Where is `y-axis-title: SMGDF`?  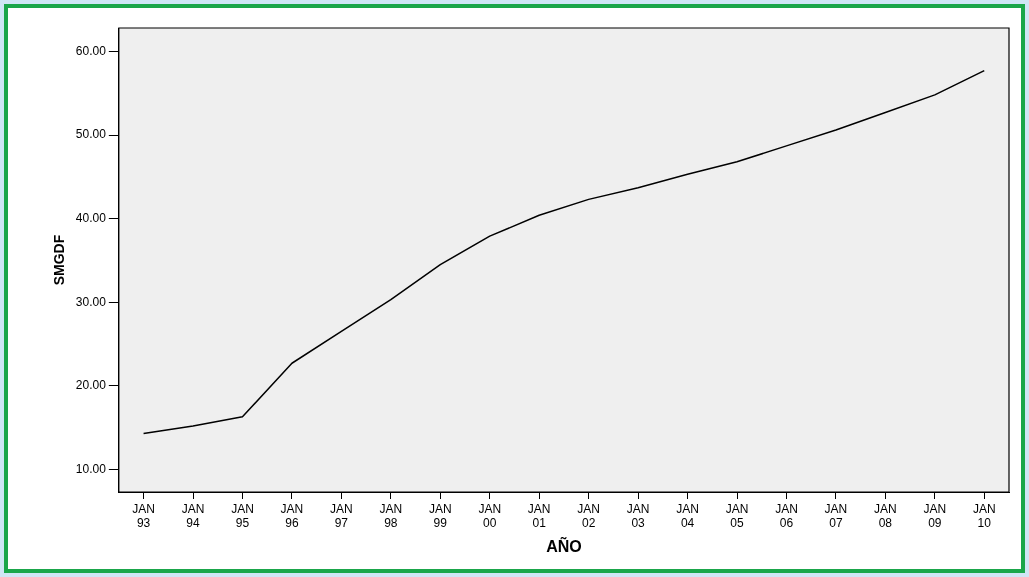
y-axis-title: SMGDF is located at coordinates (59, 260).